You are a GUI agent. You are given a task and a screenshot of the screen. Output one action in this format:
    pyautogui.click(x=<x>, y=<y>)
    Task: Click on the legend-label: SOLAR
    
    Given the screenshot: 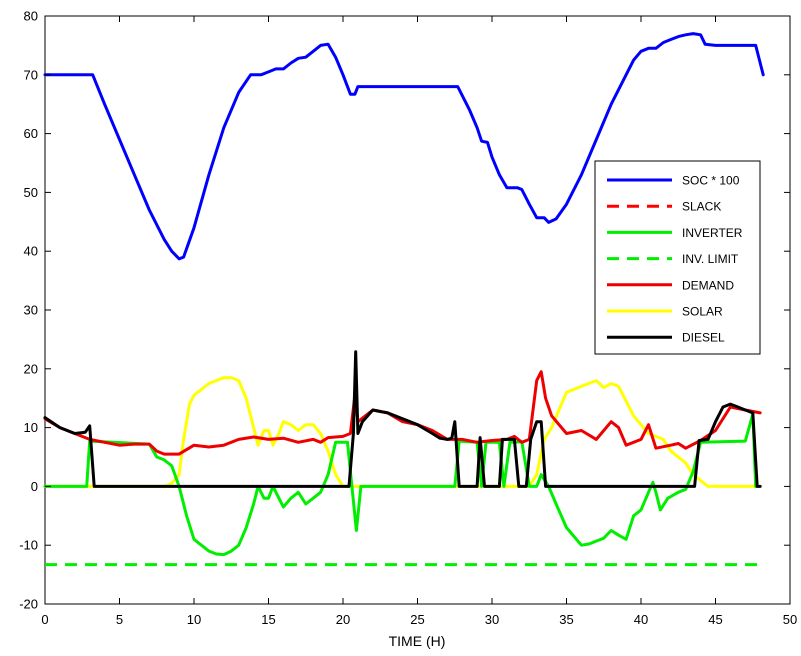 What is the action you would take?
    pyautogui.click(x=702, y=312)
    